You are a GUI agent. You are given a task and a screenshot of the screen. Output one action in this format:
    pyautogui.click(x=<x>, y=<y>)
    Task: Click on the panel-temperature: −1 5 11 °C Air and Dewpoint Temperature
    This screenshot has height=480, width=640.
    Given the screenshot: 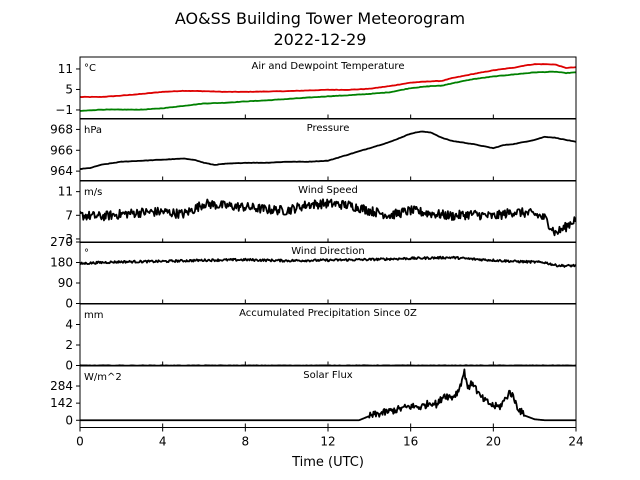 What is the action you would take?
    pyautogui.click(x=316, y=87)
    